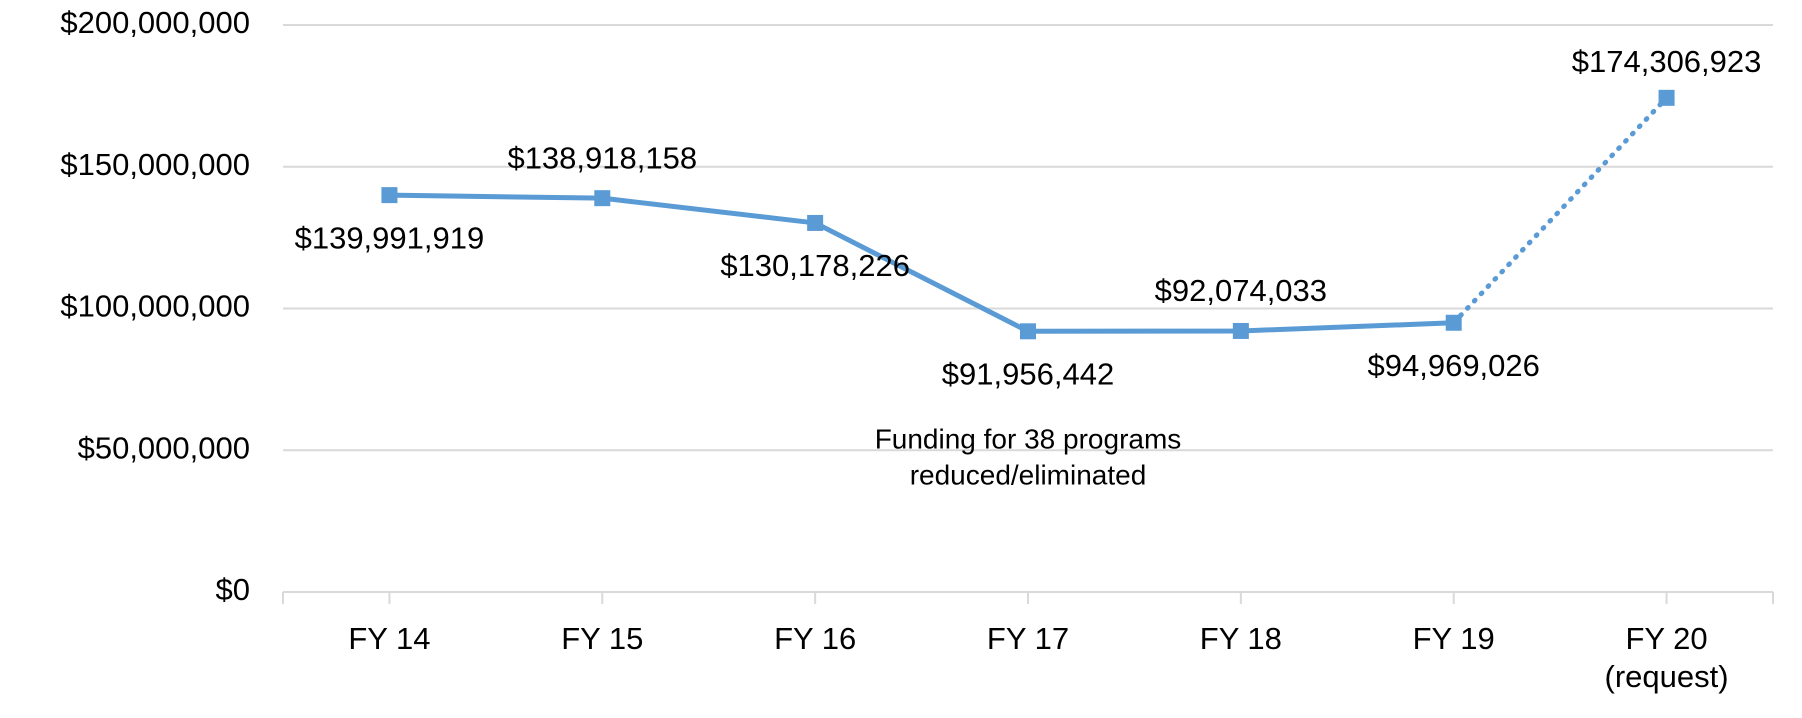  I want to click on y-tick-label: $100,000,000, so click(155, 306).